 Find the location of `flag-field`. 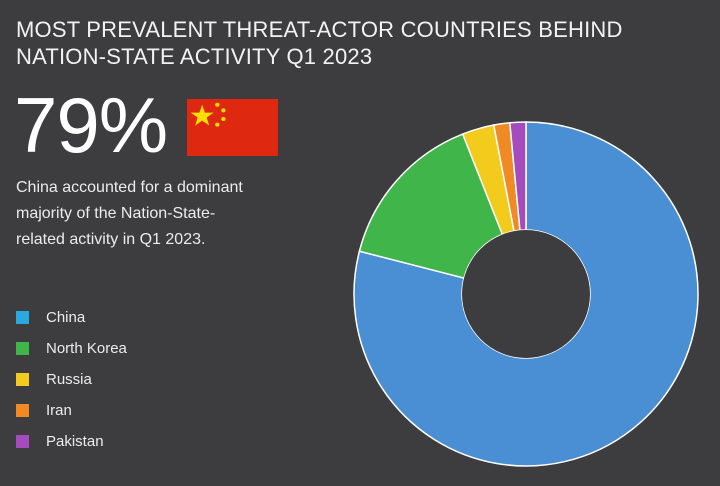

flag-field is located at coordinates (232, 127).